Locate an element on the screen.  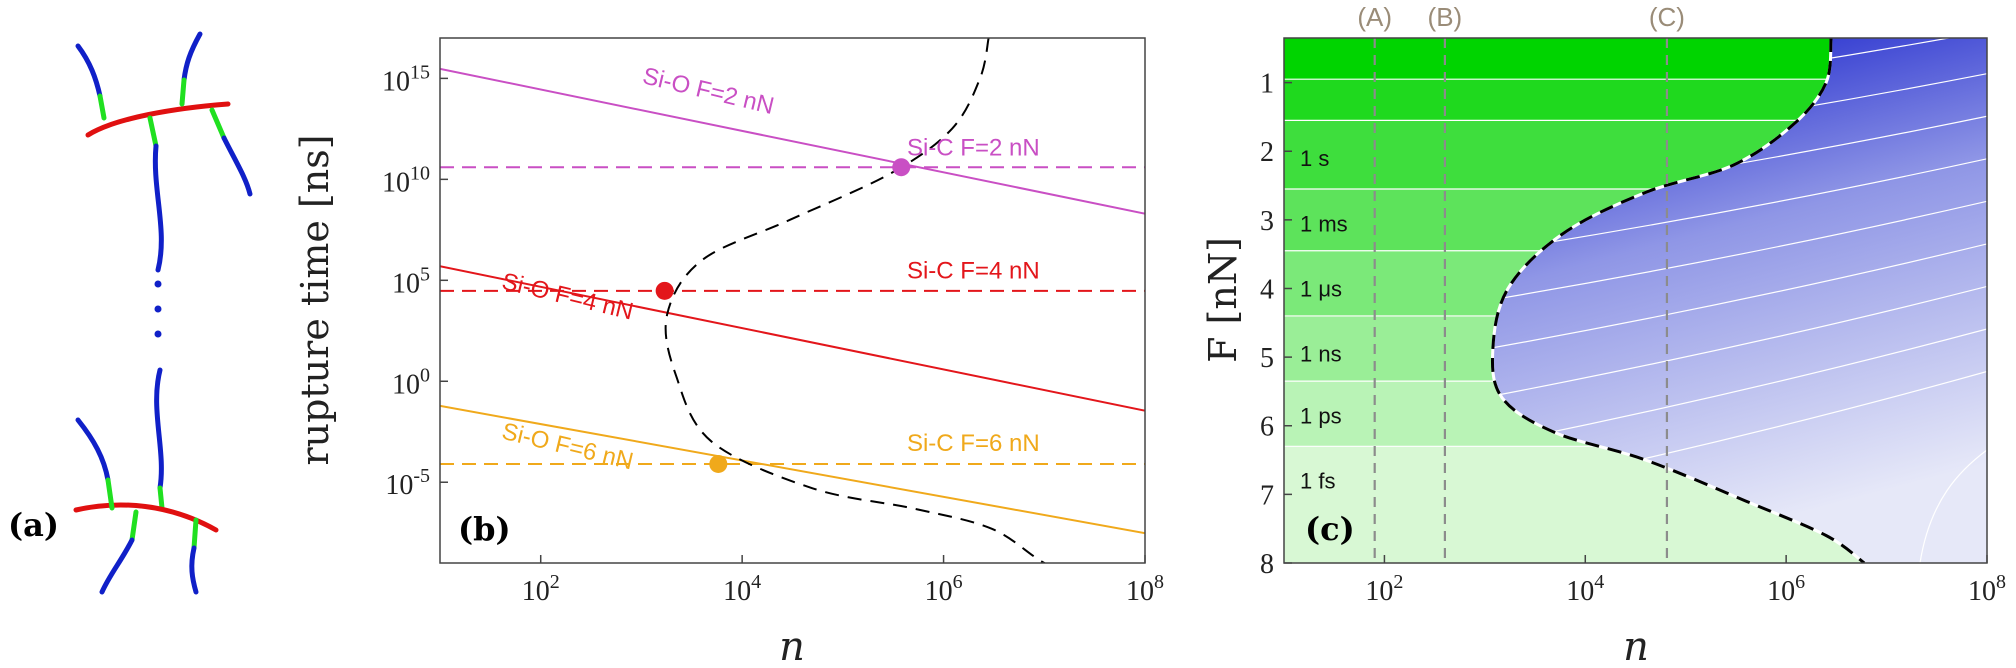
contour-label: 1 s is located at coordinates (1314, 158).